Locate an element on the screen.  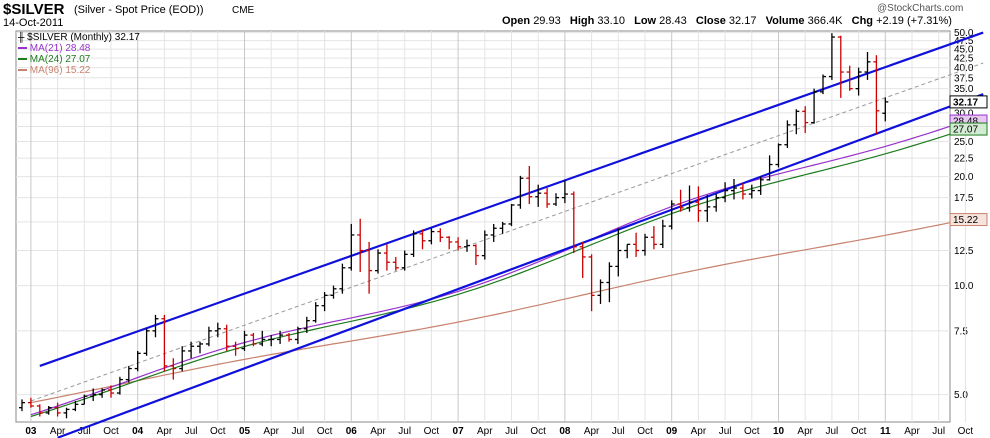
price-badge-label: 15.22 is located at coordinates (965, 220).